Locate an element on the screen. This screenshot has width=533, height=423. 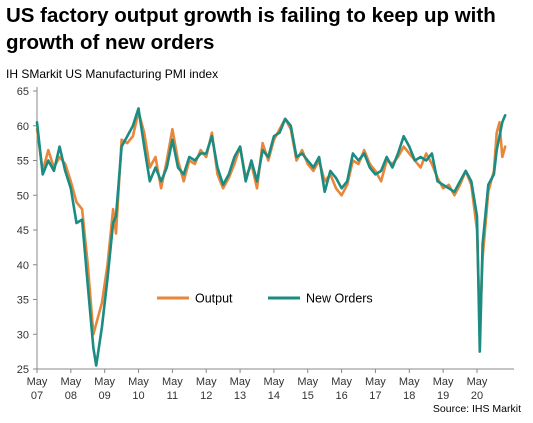
x-tick-label: 16 is located at coordinates (341, 396).